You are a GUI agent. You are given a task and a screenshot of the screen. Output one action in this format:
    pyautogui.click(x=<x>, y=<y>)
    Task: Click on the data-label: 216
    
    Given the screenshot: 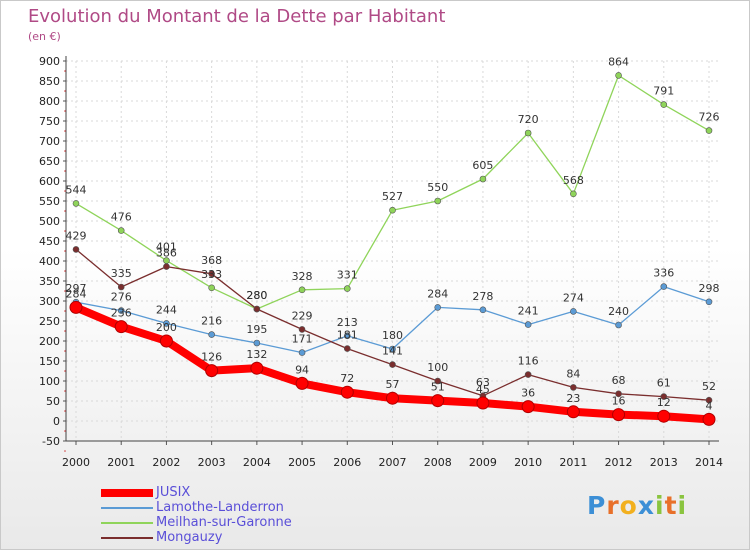 What is the action you would take?
    pyautogui.click(x=211, y=321)
    